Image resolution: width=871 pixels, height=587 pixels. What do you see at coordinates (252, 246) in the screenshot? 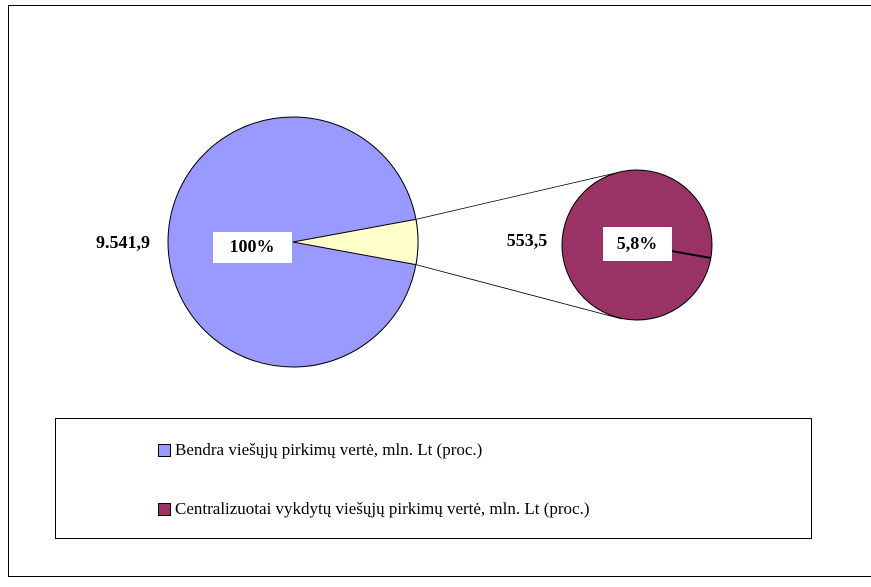
I see `percent-label: 100%` at bounding box center [252, 246].